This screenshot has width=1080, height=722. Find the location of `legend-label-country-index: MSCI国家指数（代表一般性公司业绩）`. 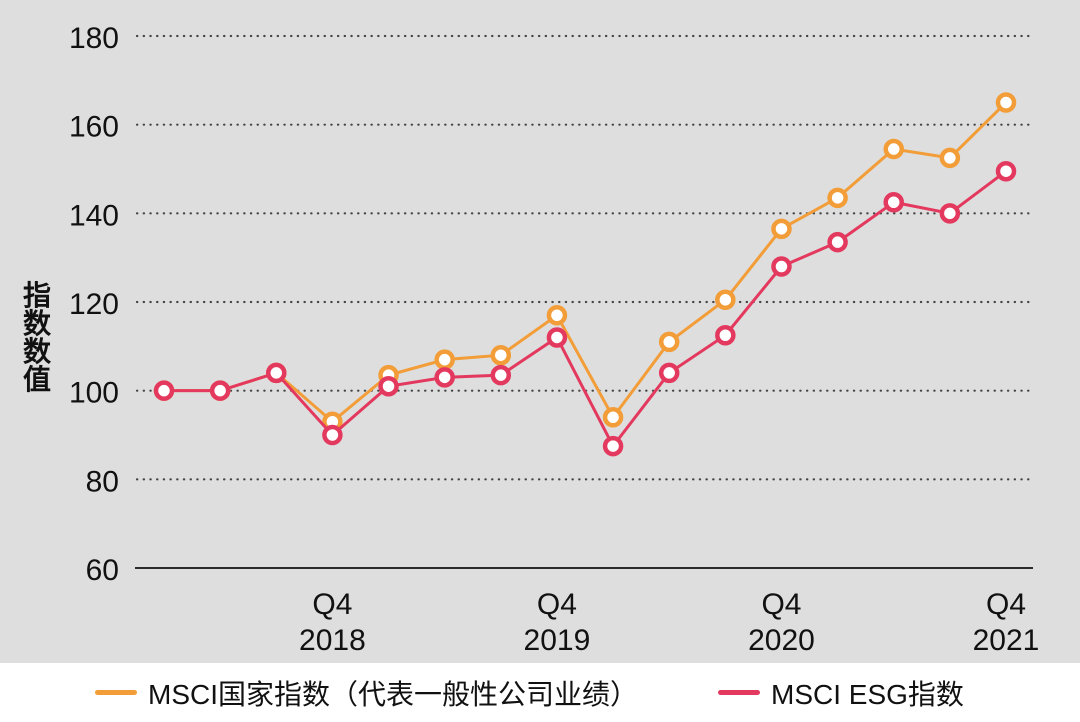

legend-label-country-index: MSCI国家指数（代表一般性公司业绩） is located at coordinates (393, 694).